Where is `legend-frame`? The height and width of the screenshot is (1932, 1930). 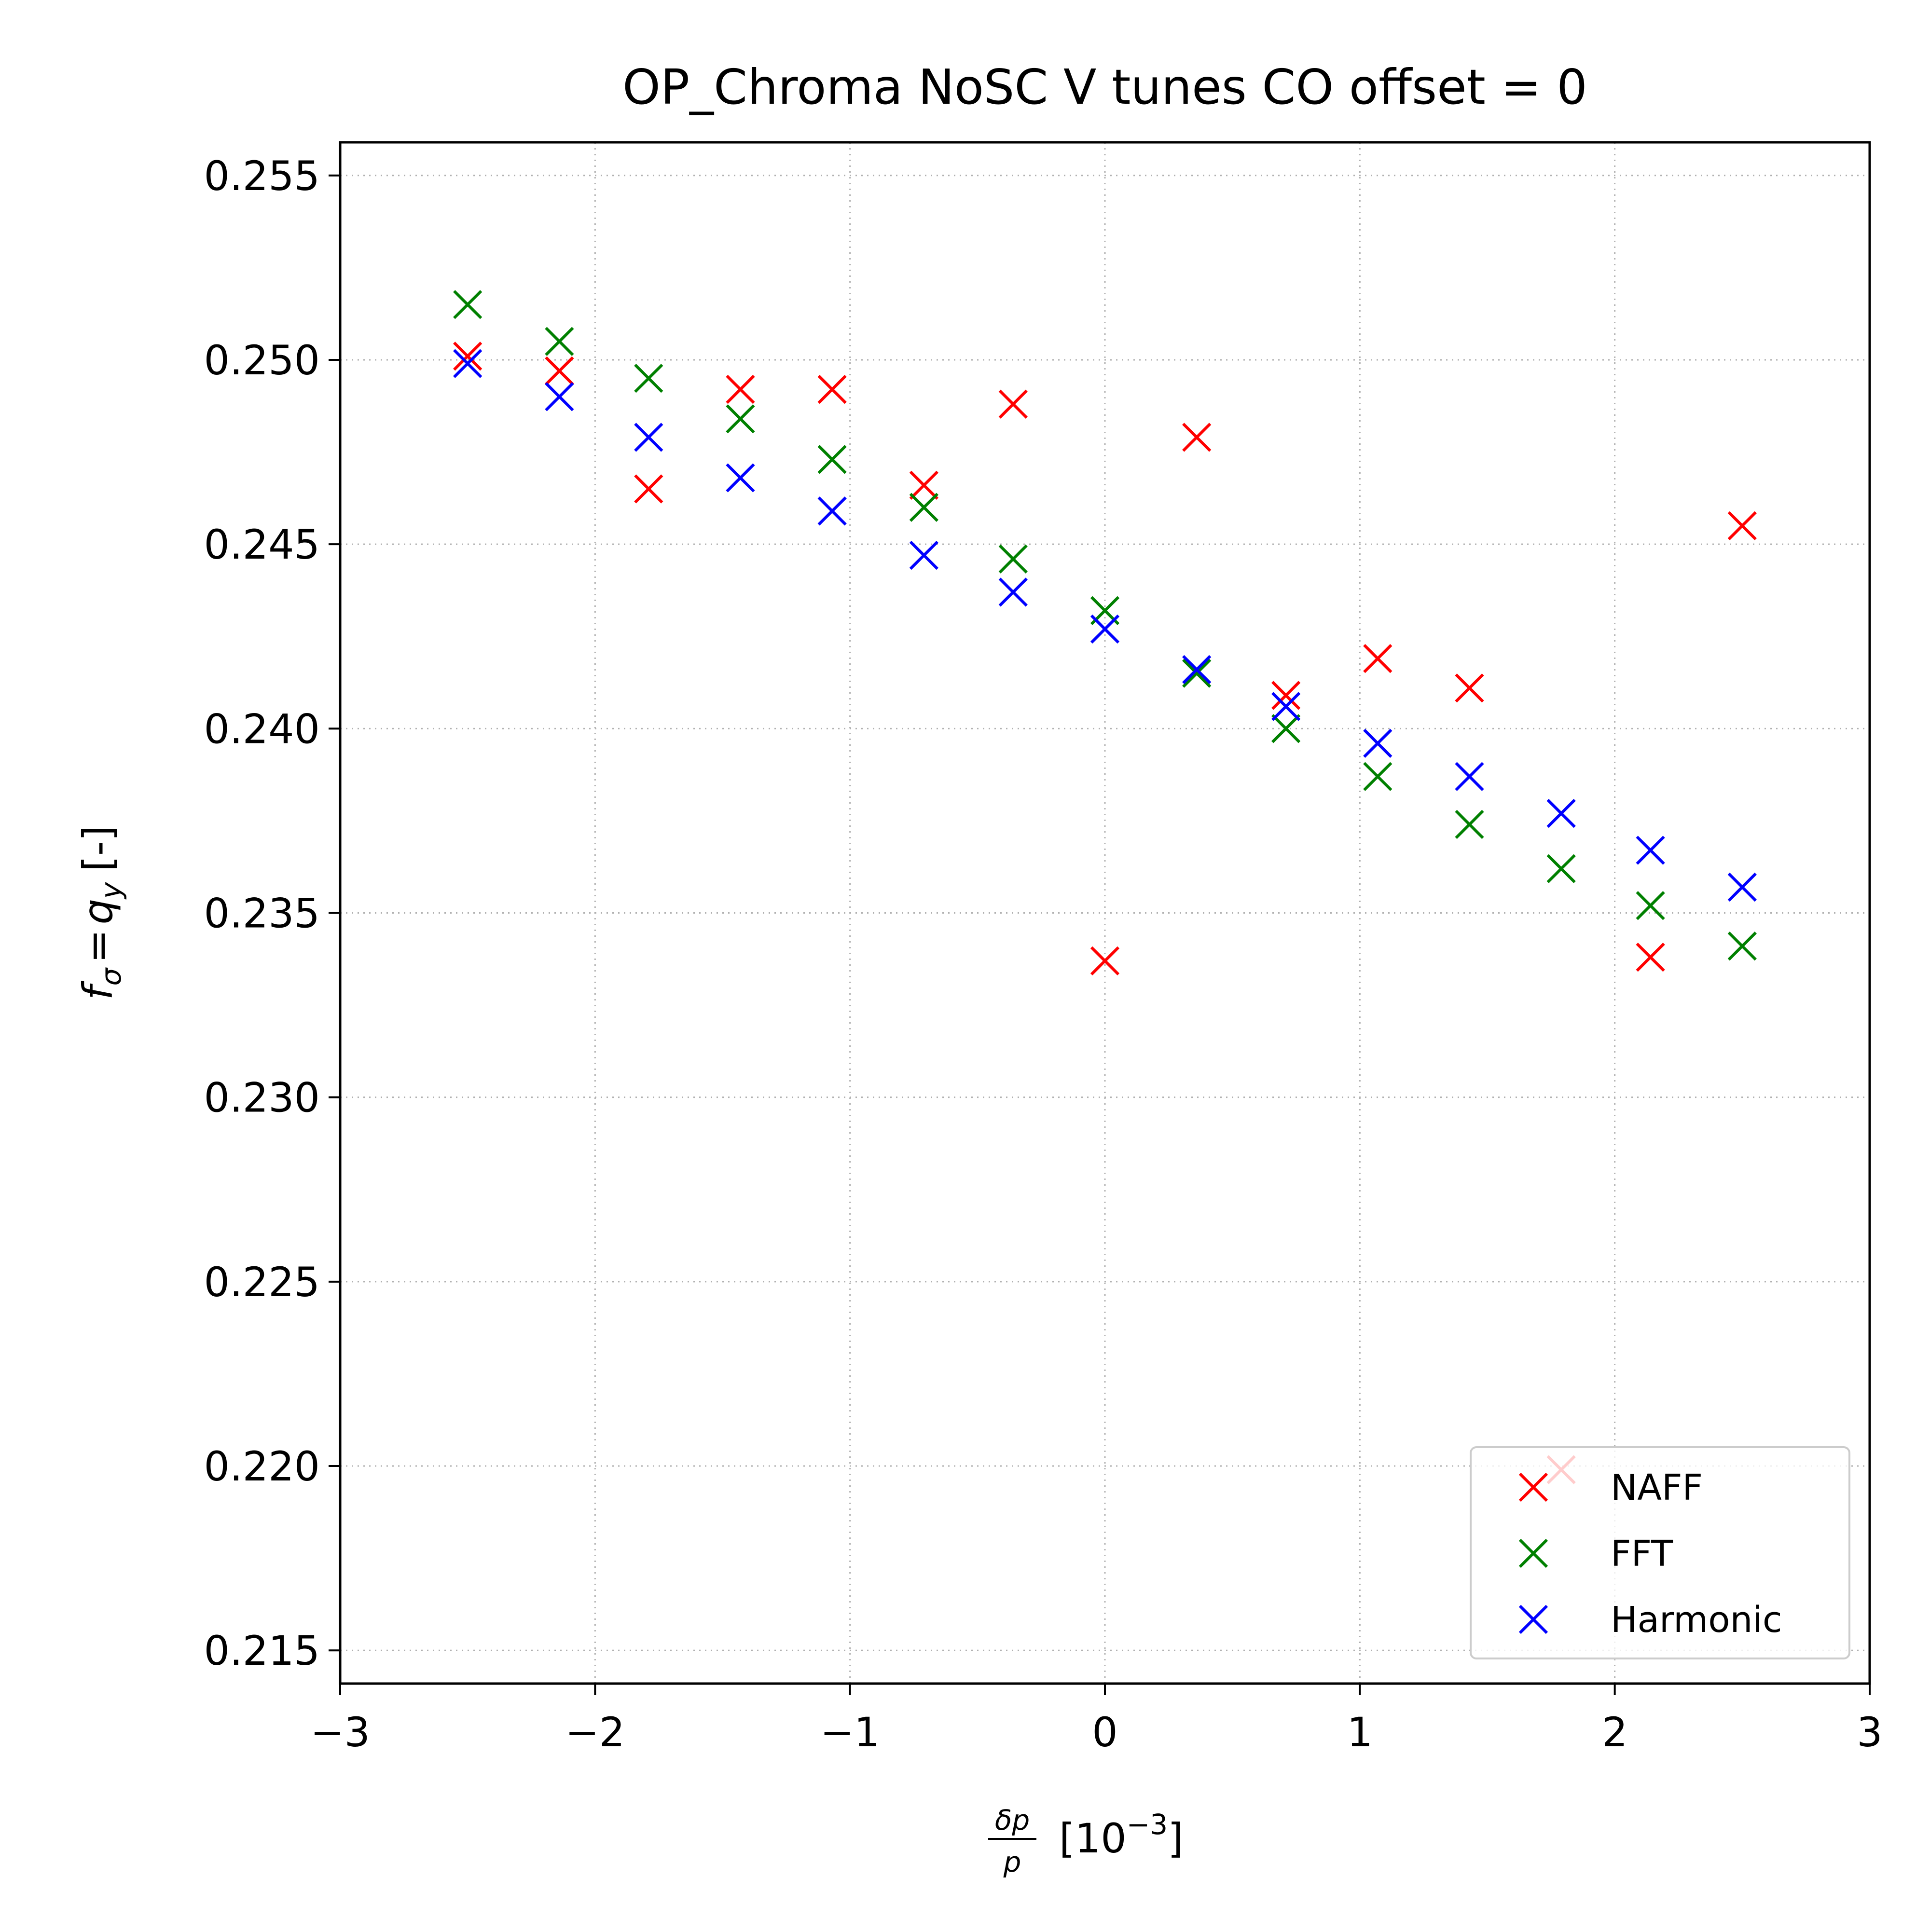 legend-frame is located at coordinates (1660, 1552).